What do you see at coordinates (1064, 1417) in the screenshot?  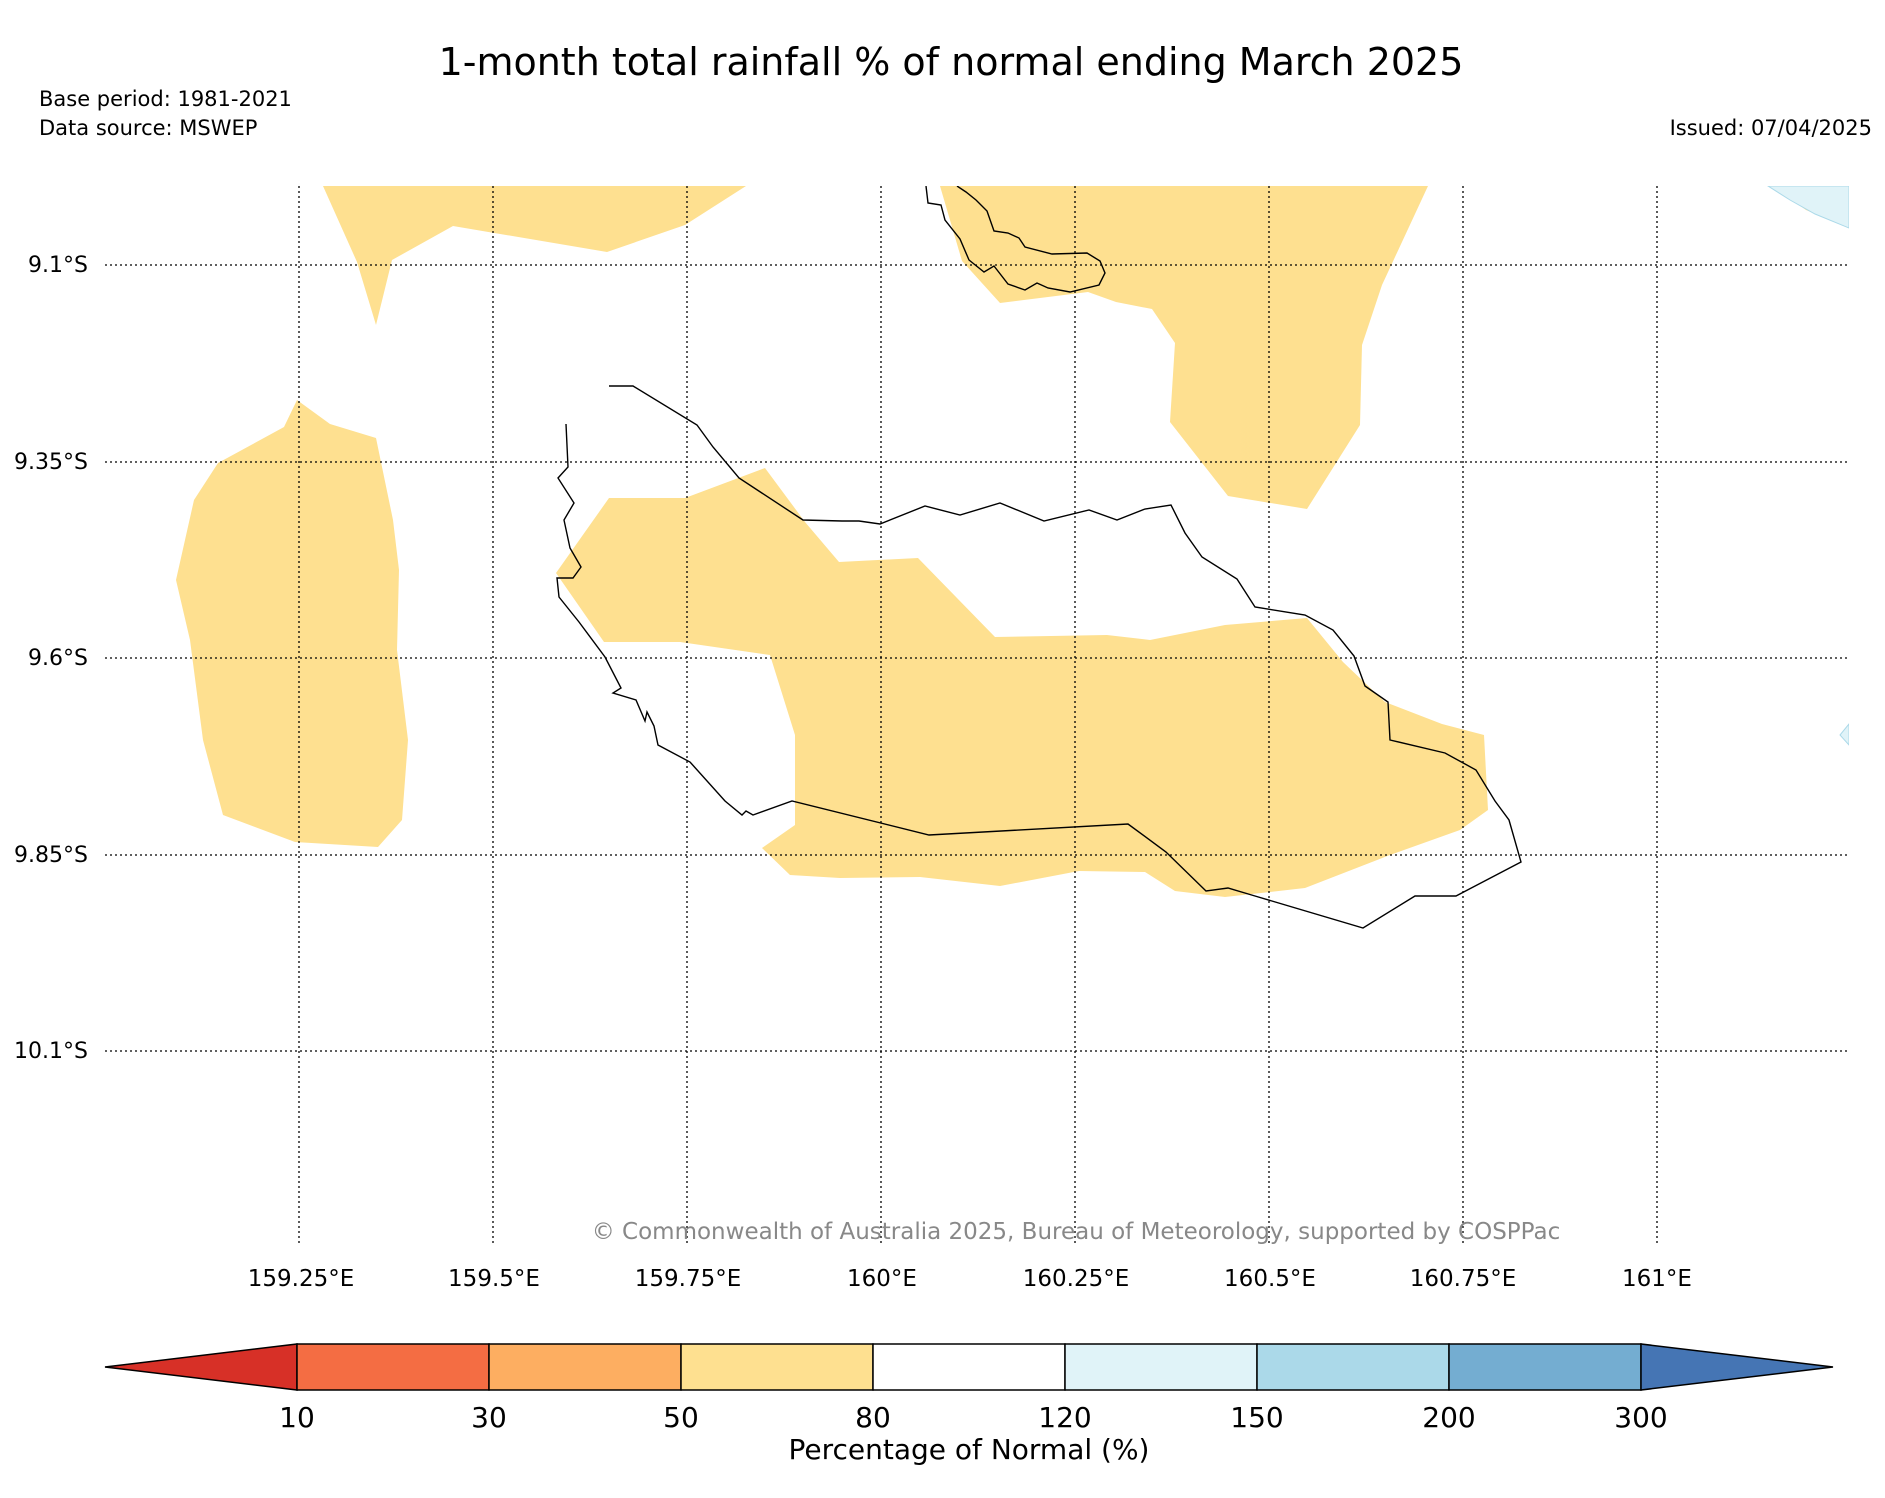 I see `colorbar-tick-label: 120` at bounding box center [1064, 1417].